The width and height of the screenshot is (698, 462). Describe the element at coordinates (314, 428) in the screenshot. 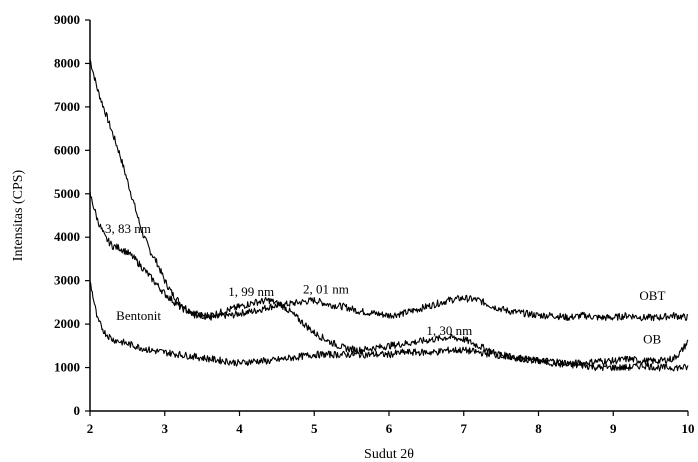

I see `x-tick-label: 5` at that location.